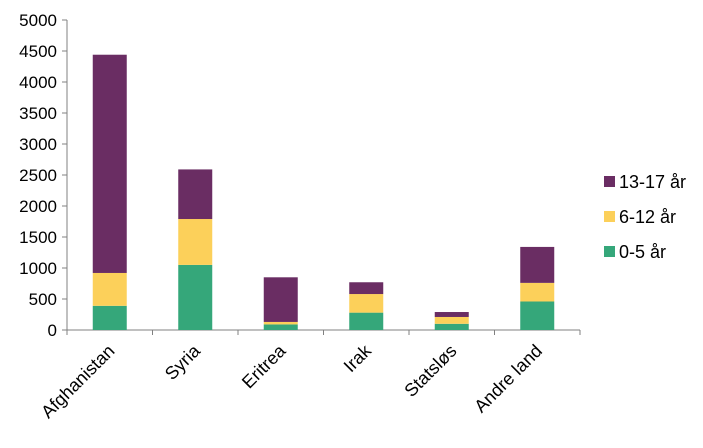  What do you see at coordinates (652, 182) in the screenshot?
I see `legend-label: 13-17 år` at bounding box center [652, 182].